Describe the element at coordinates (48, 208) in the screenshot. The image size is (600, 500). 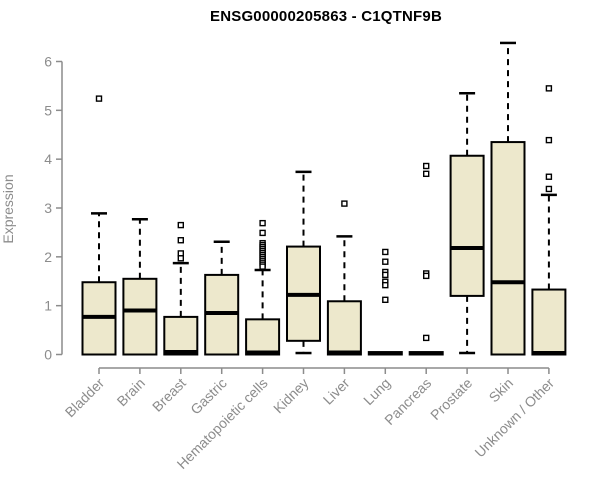
I see `y-tick-label: 3` at that location.